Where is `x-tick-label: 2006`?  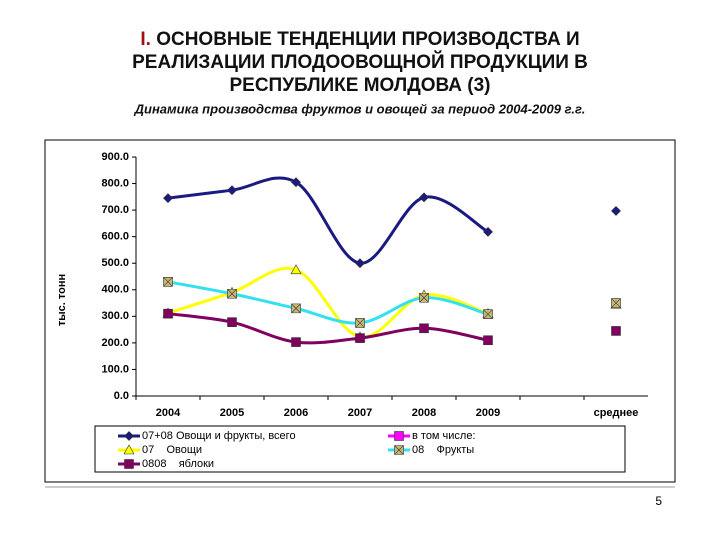 x-tick-label: 2006 is located at coordinates (296, 413).